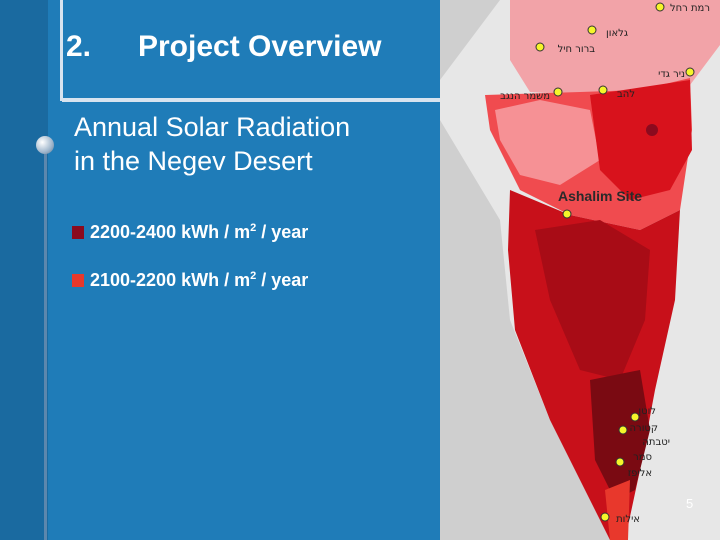 The height and width of the screenshot is (540, 720). I want to click on legend-label-high: 2200-2400 kWh / m2 / year, so click(199, 232).